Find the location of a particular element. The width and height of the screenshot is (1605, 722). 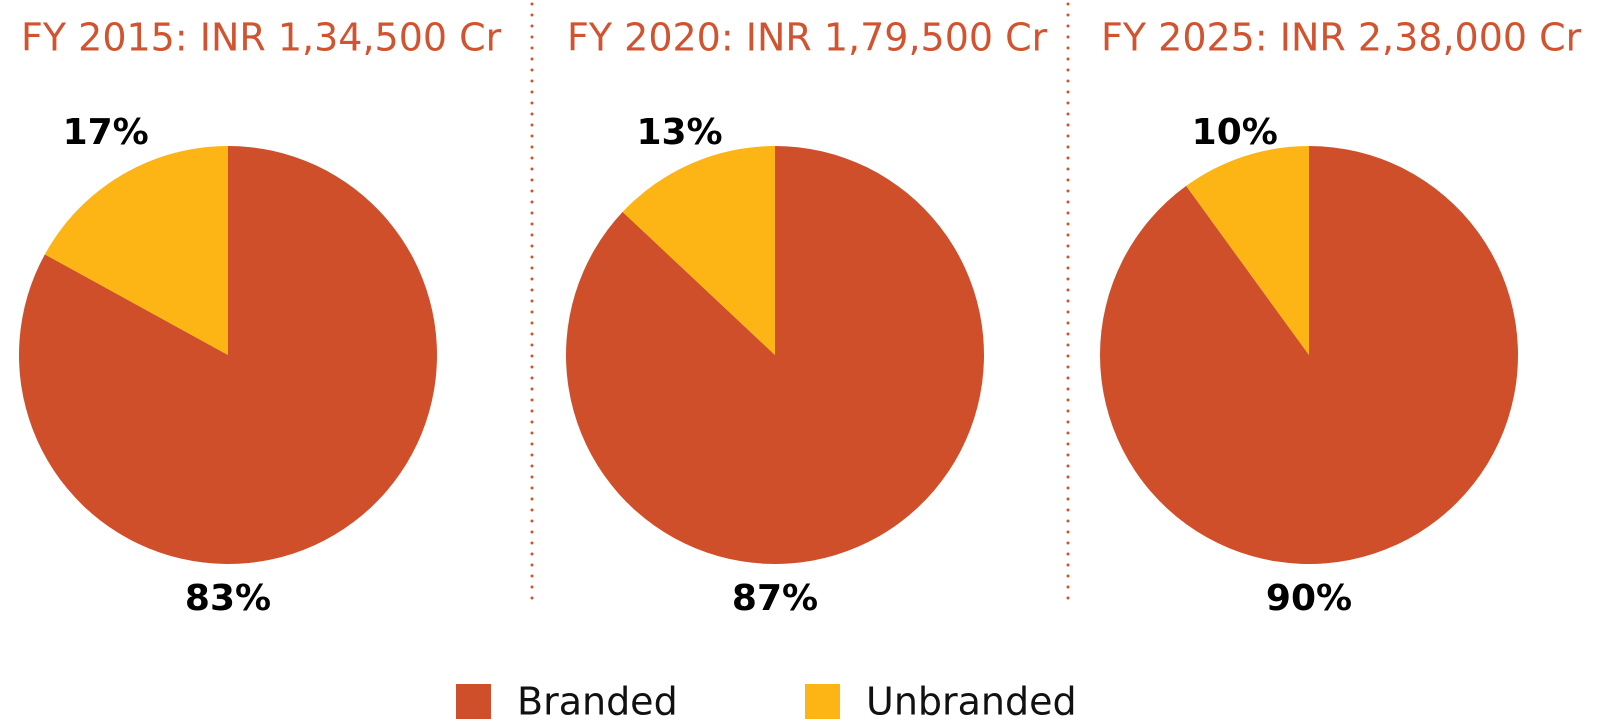

value-label: 83% is located at coordinates (228, 598).